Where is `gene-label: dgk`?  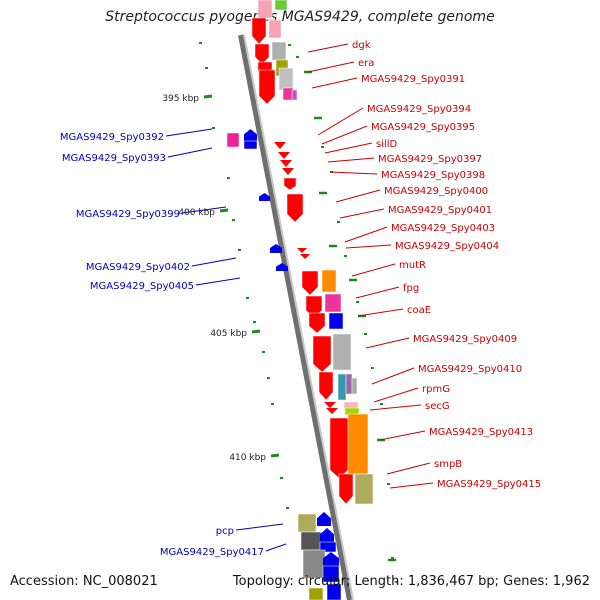
gene-label: dgk is located at coordinates (361, 45).